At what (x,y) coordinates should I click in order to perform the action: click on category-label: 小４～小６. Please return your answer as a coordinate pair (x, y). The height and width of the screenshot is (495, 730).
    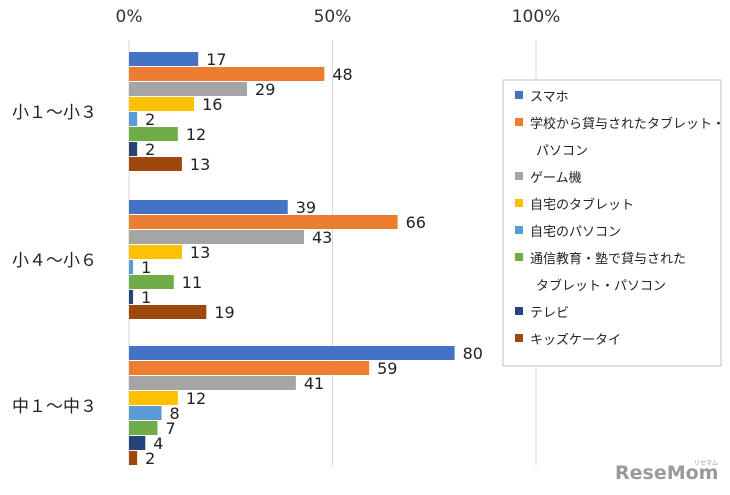
    Looking at the image, I should click on (54, 261).